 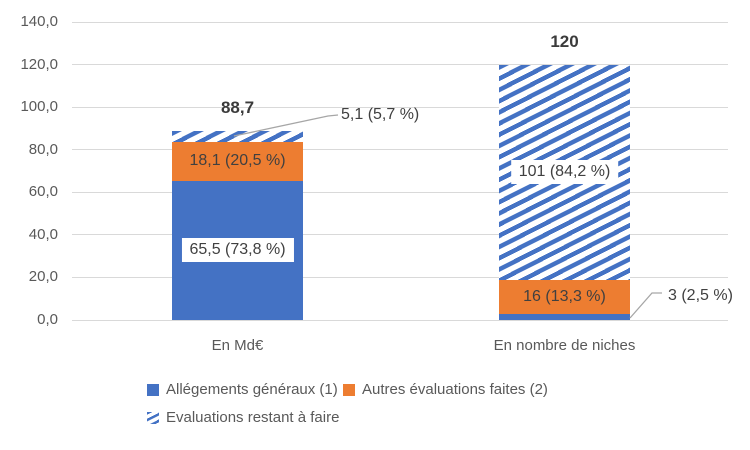 I want to click on y-axis-tick-label: 20,0, so click(x=43, y=277).